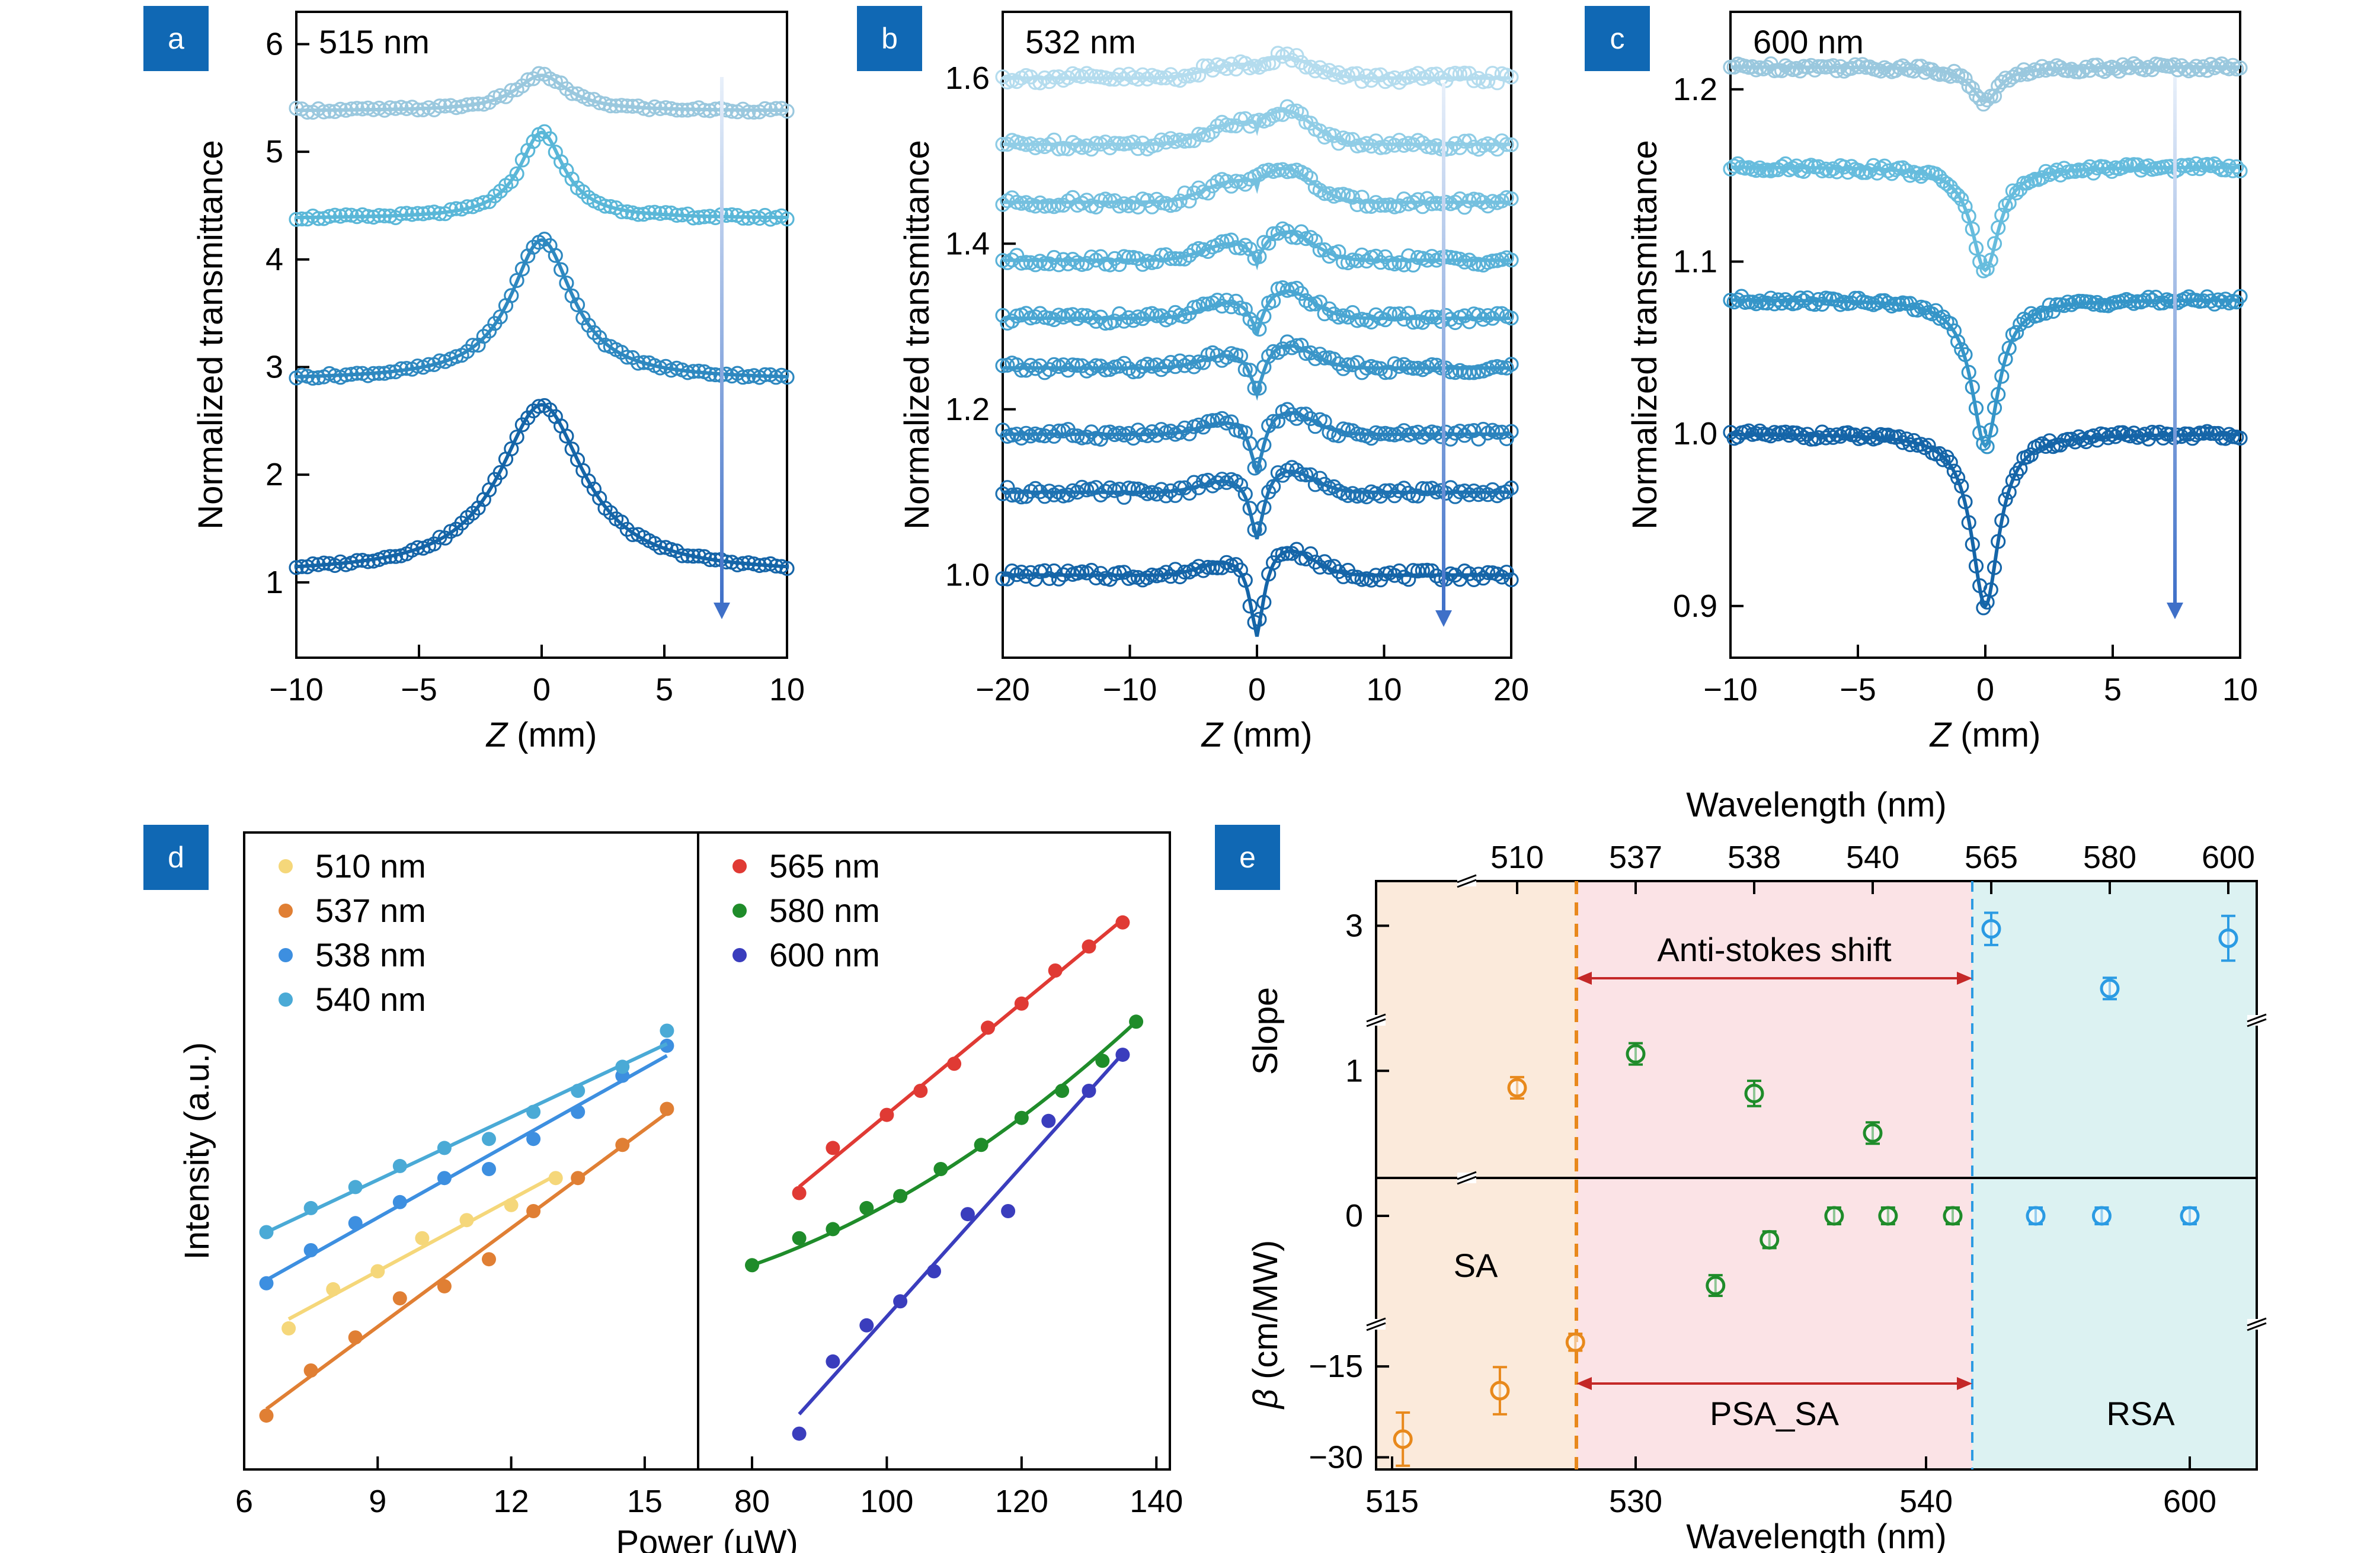  I want to click on series-580-nm, so click(944, 1143).